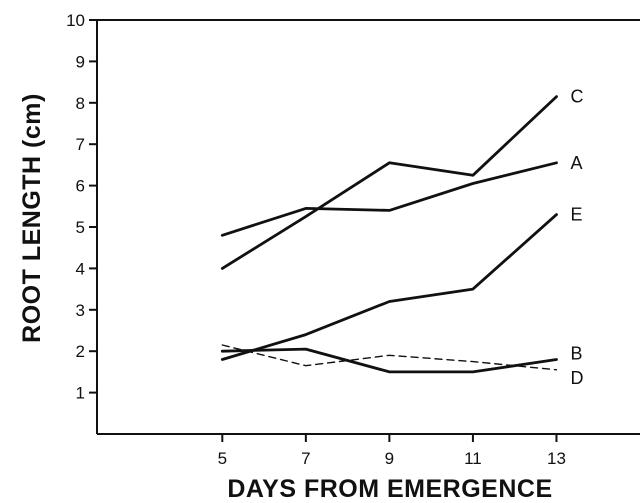  What do you see at coordinates (389, 199) in the screenshot?
I see `series-line-a` at bounding box center [389, 199].